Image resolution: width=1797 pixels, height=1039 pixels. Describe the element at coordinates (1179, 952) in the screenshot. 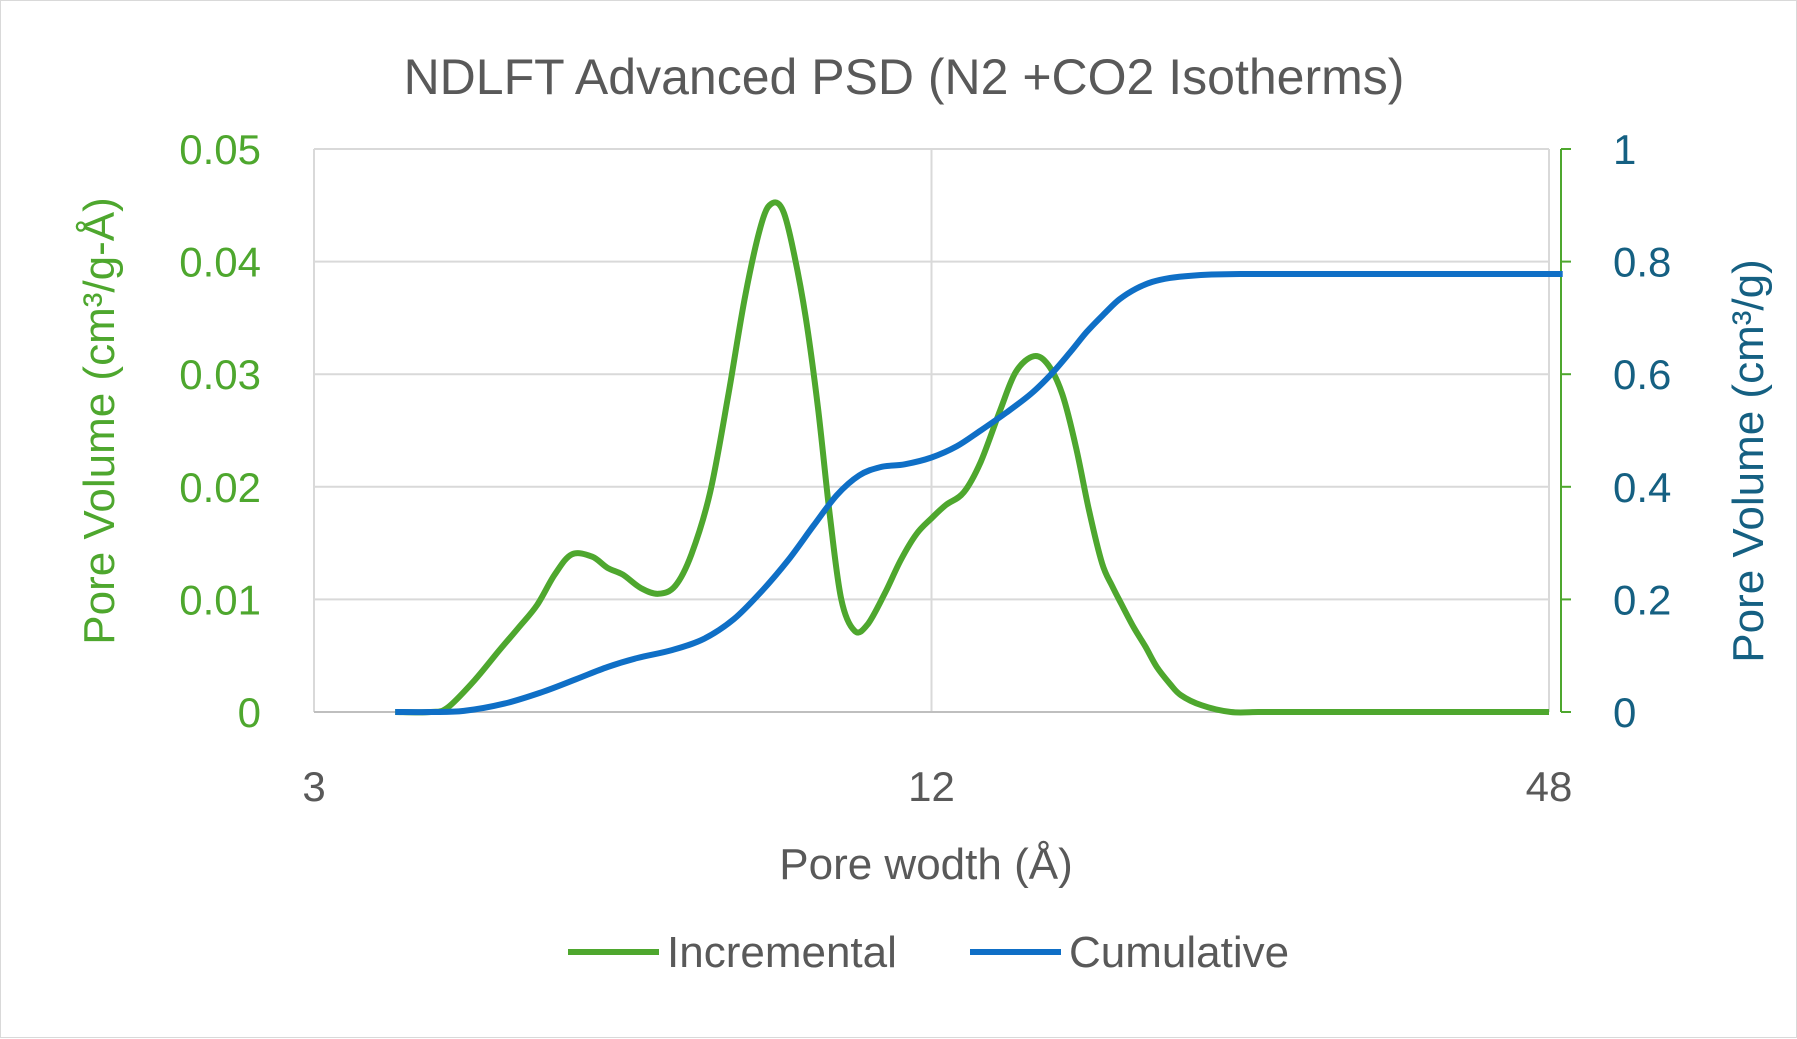

I see `legend-label-cumulative: Cumulative` at that location.